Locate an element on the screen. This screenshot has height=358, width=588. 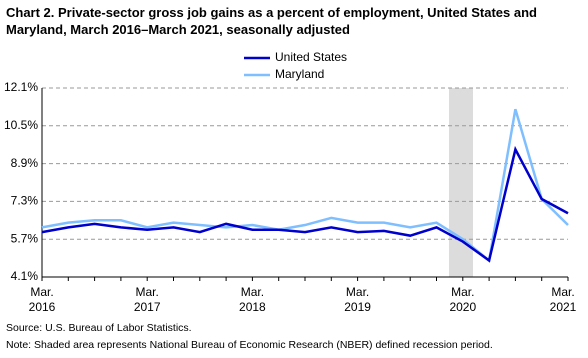
x-tick-label: Mar. 2018 is located at coordinates (252, 299).